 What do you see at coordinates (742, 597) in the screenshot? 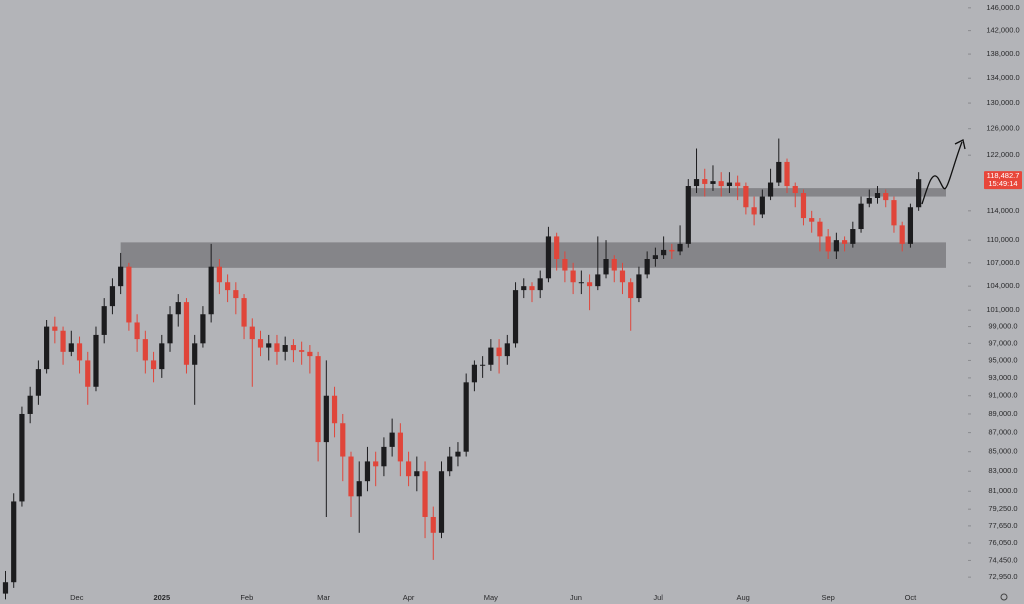
I see `x-tick-label: Aug` at bounding box center [742, 597].